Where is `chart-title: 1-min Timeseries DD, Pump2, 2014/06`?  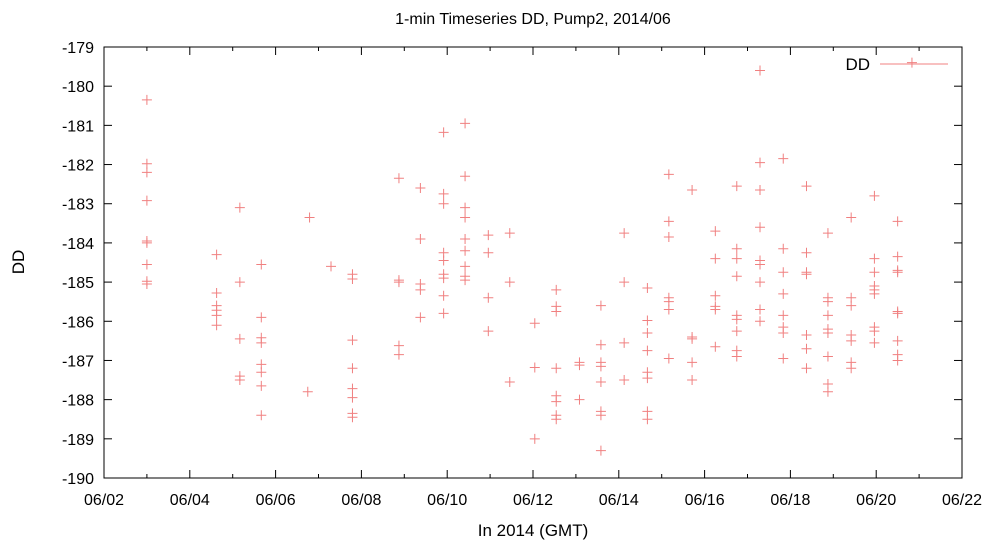 chart-title: 1-min Timeseries DD, Pump2, 2014/06 is located at coordinates (533, 19).